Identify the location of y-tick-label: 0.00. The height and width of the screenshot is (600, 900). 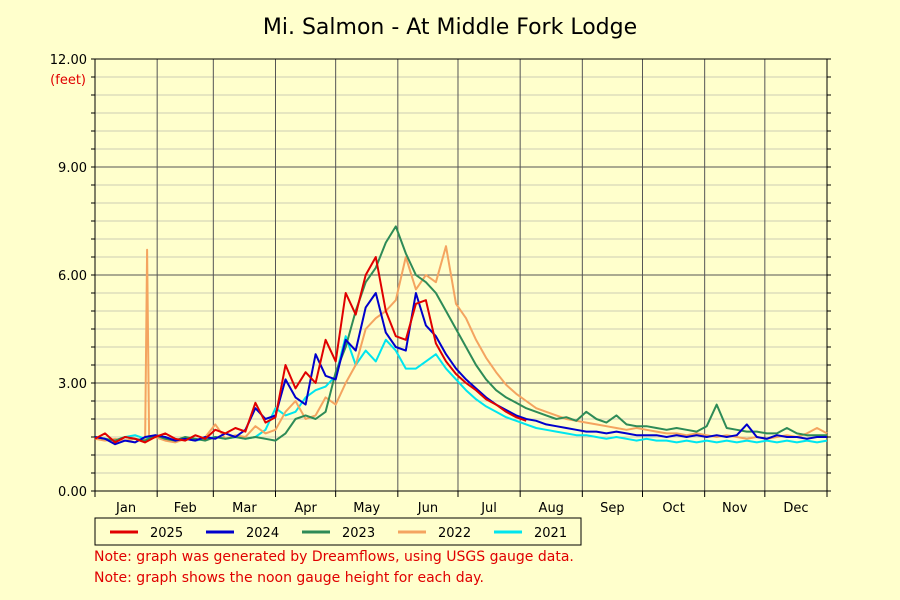
(72, 492).